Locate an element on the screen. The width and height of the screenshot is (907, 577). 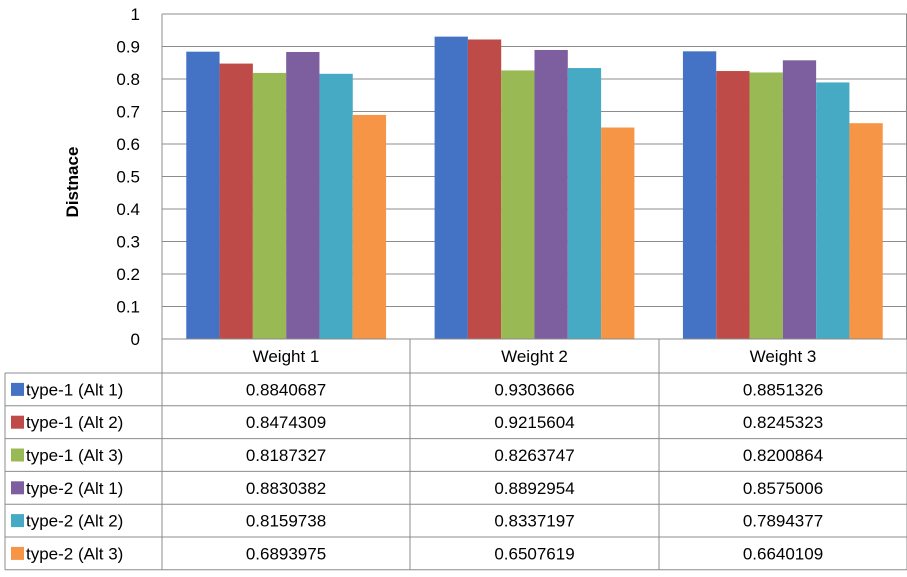
y-tick-label: 0.8 is located at coordinates (128, 79).